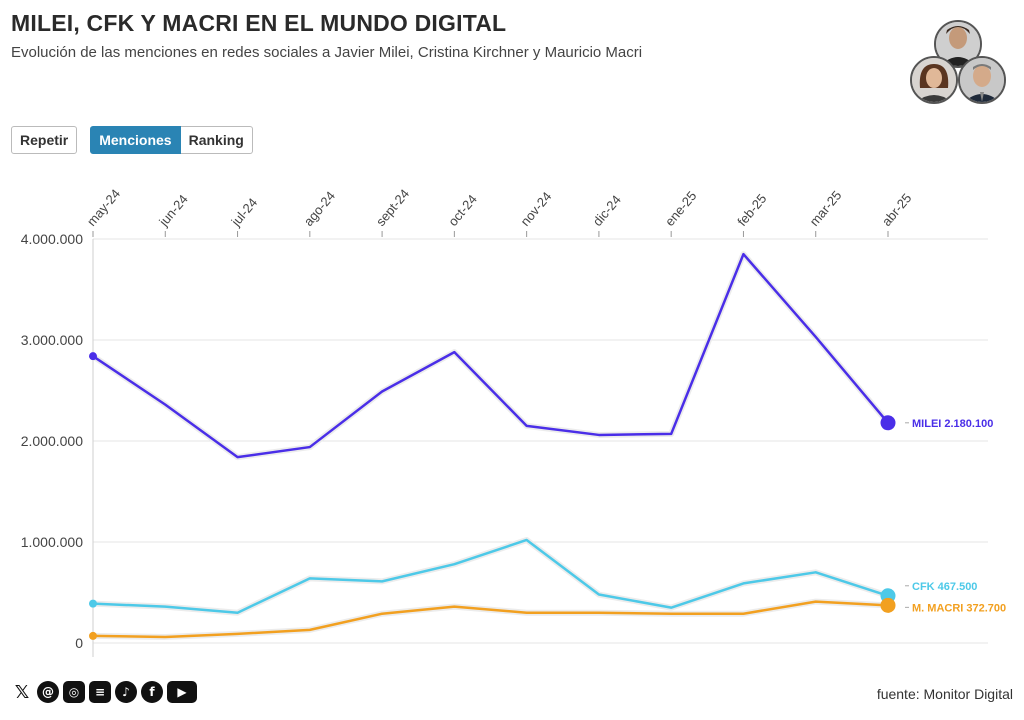 Image resolution: width=1024 pixels, height=720 pixels. Describe the element at coordinates (934, 80) in the screenshot. I see `avatar-kirchner` at that location.